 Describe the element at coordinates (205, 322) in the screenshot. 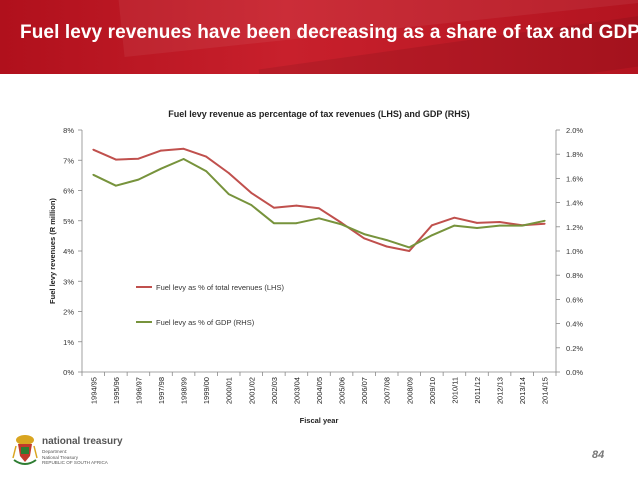

I see `legend-label: Fuel levy as % of GDP (RHS)` at that location.